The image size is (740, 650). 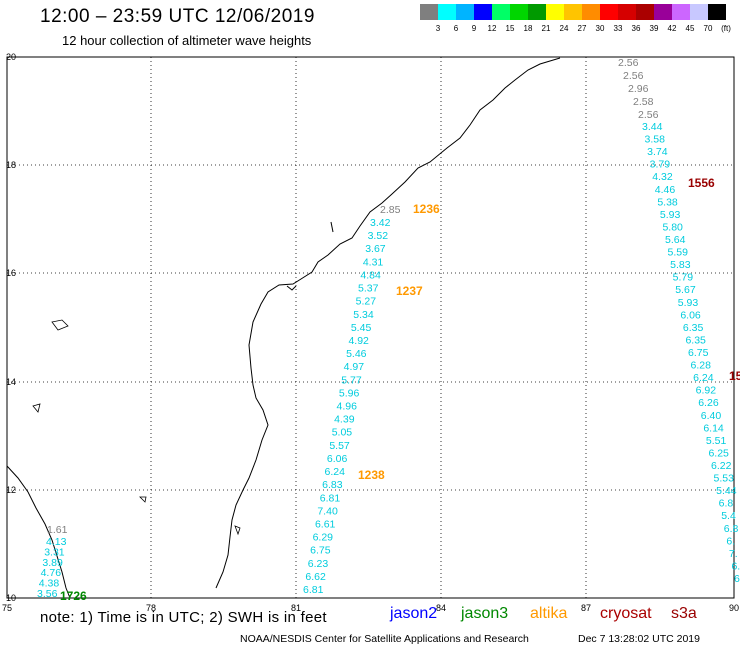 What do you see at coordinates (685, 290) in the screenshot?
I see `wave-height-value: 5.67` at bounding box center [685, 290].